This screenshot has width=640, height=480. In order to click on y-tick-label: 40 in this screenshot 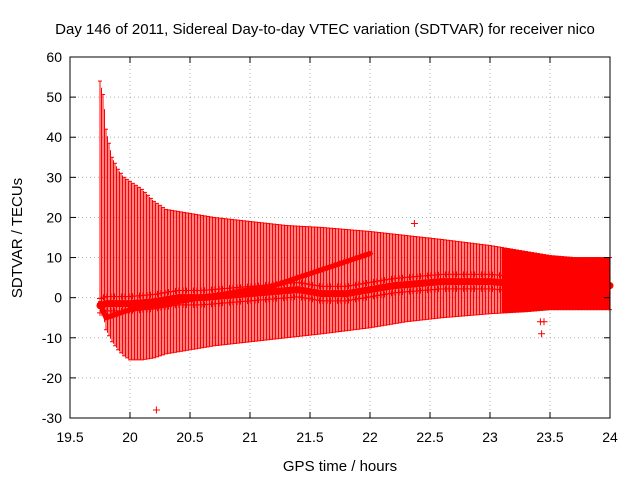, I will do `click(54, 137)`.